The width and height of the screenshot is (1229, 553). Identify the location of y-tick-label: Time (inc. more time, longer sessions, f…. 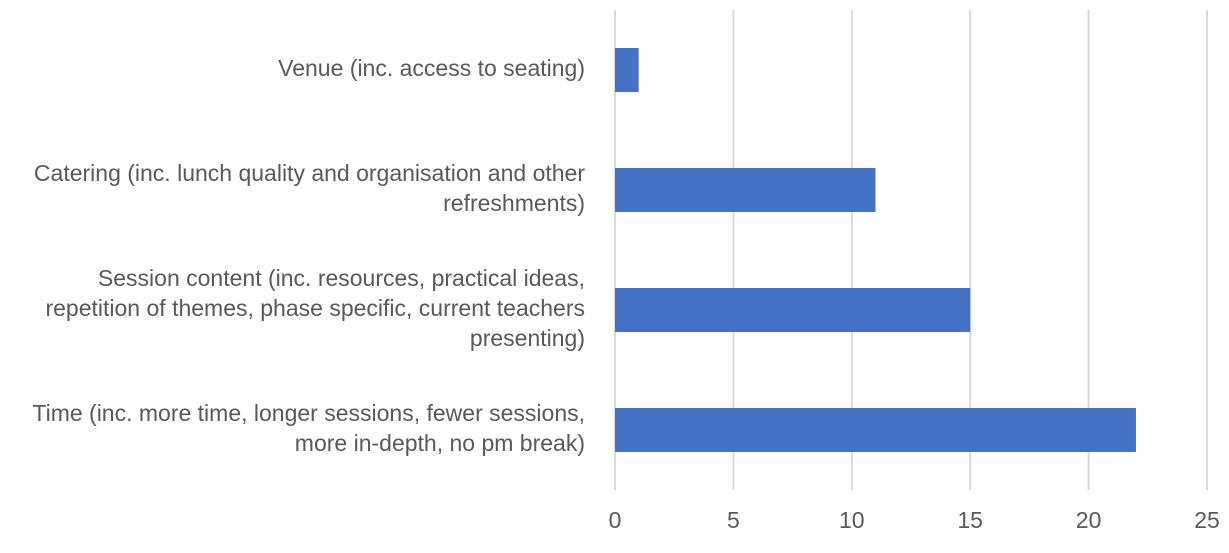
(308, 428).